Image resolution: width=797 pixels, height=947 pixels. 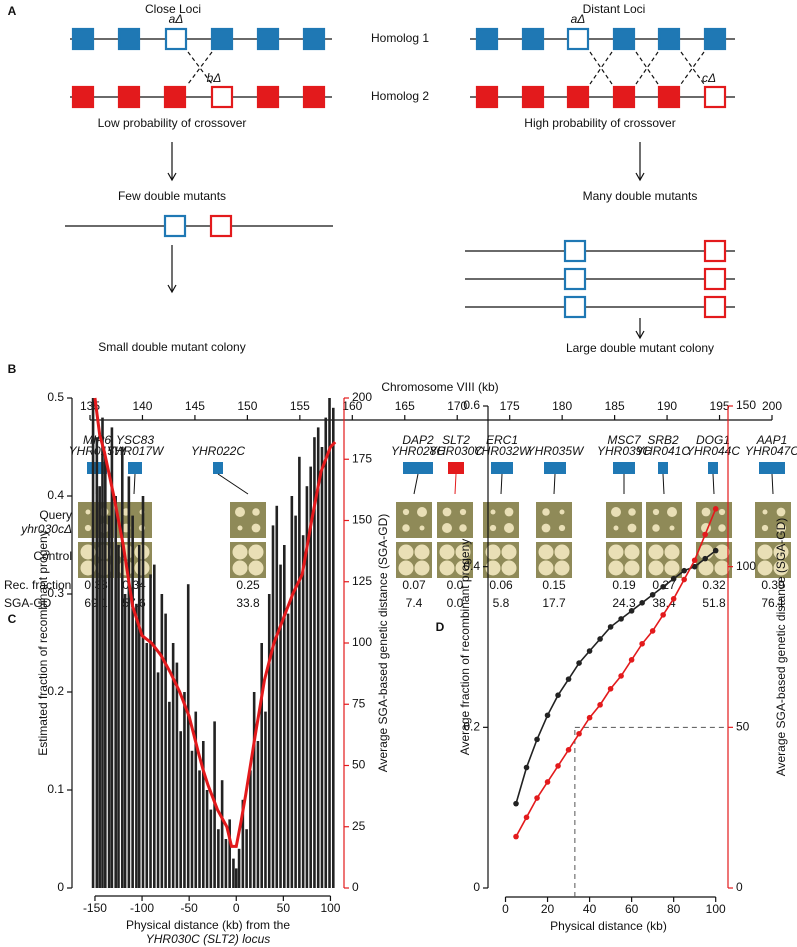 I want to click on x-tick-label: 0, so click(x=505, y=909).